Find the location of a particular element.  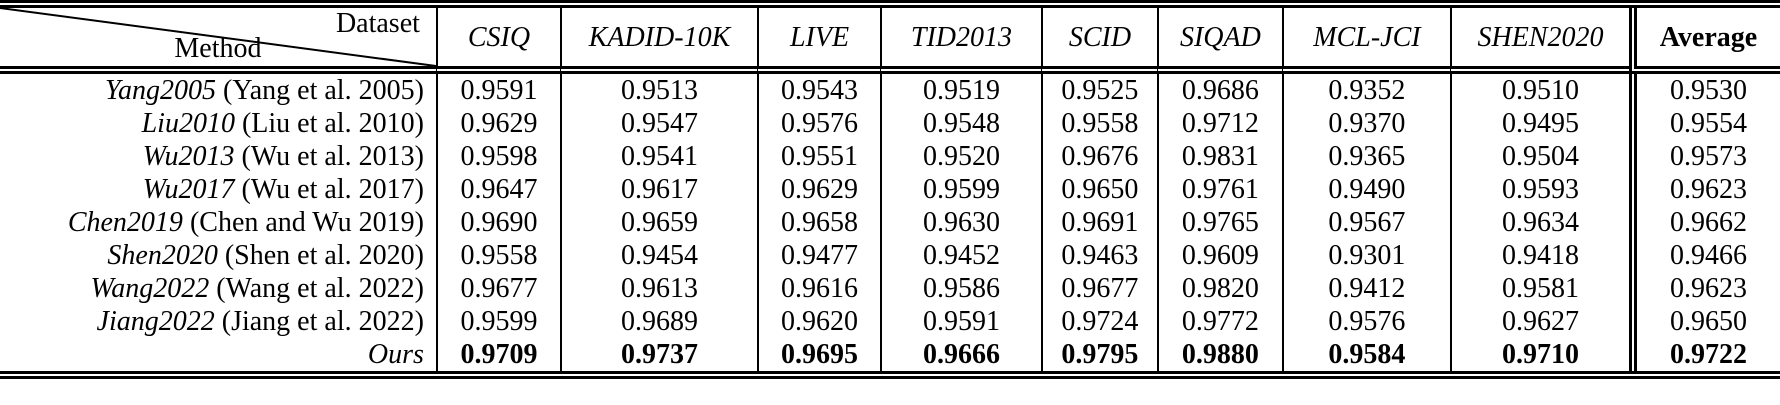

method-citation: (Shen et al. 2020) is located at coordinates (320, 255).